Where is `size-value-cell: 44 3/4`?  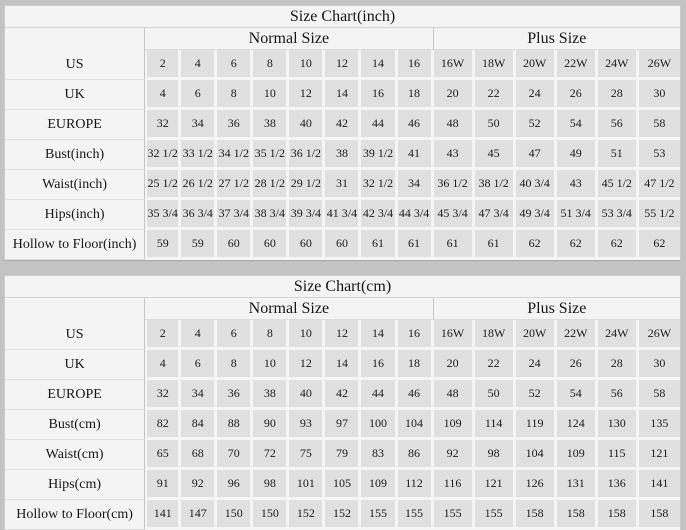
size-value-cell: 44 3/4 is located at coordinates (415, 215).